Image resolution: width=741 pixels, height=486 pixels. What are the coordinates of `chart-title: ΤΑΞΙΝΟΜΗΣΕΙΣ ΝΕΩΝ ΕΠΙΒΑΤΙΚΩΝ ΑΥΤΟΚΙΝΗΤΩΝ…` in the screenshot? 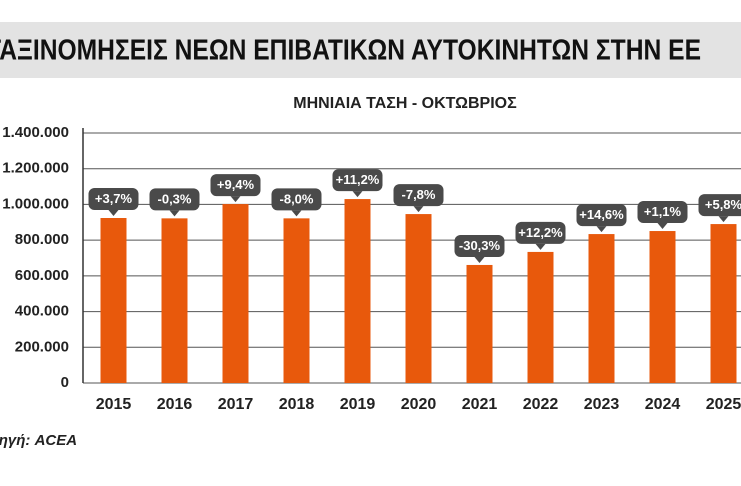 It's located at (350, 51).